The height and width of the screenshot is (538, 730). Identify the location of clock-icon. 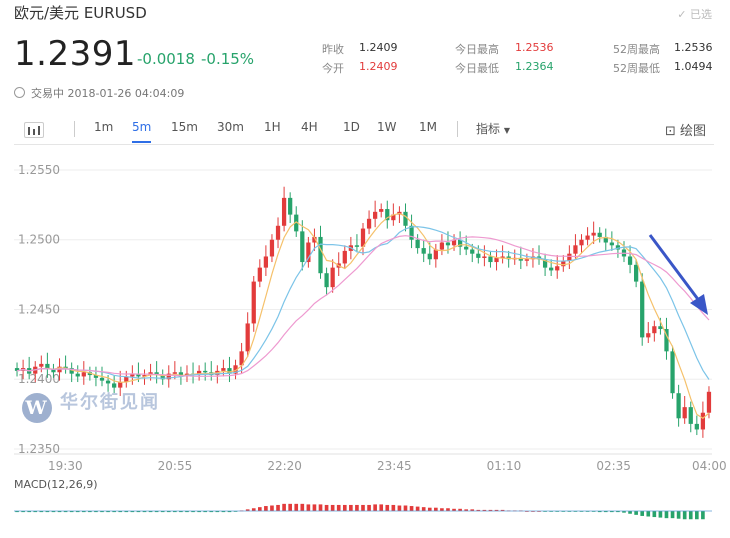
(19, 92).